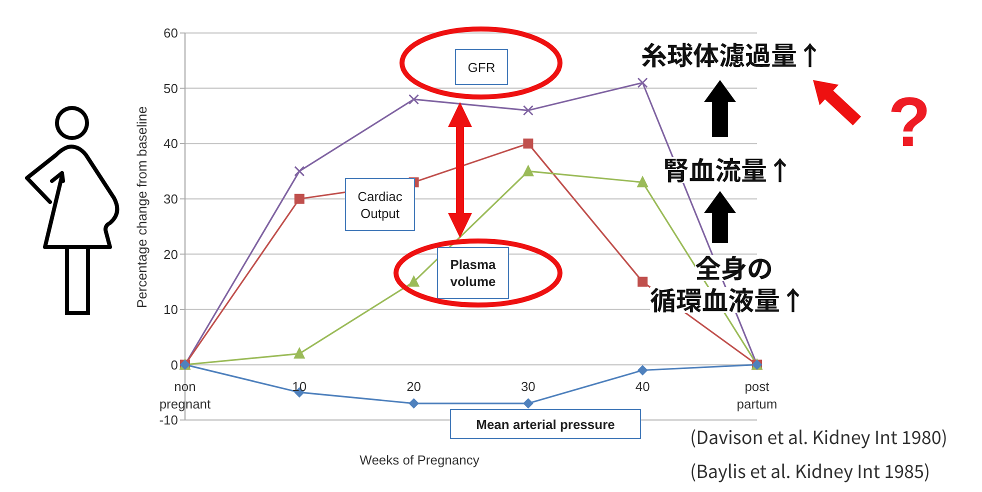  Describe the element at coordinates (185, 395) in the screenshot. I see `x-tick-label: non pregnant` at that location.